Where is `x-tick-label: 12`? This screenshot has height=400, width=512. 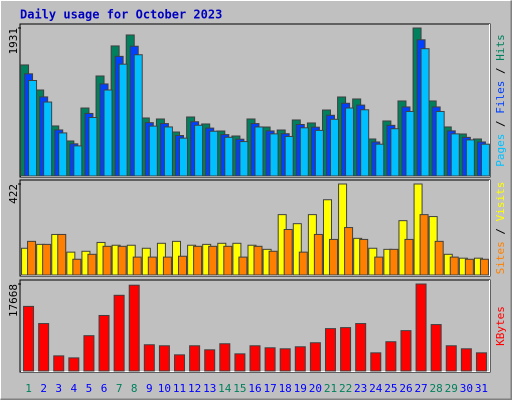 x-tick-label: 12 is located at coordinates (194, 388).